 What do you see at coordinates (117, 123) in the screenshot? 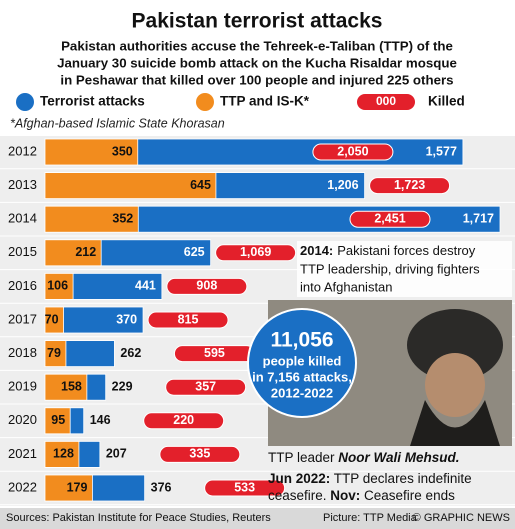
I see `footnote: *Afghan-based Islamic State Khorasan` at bounding box center [117, 123].